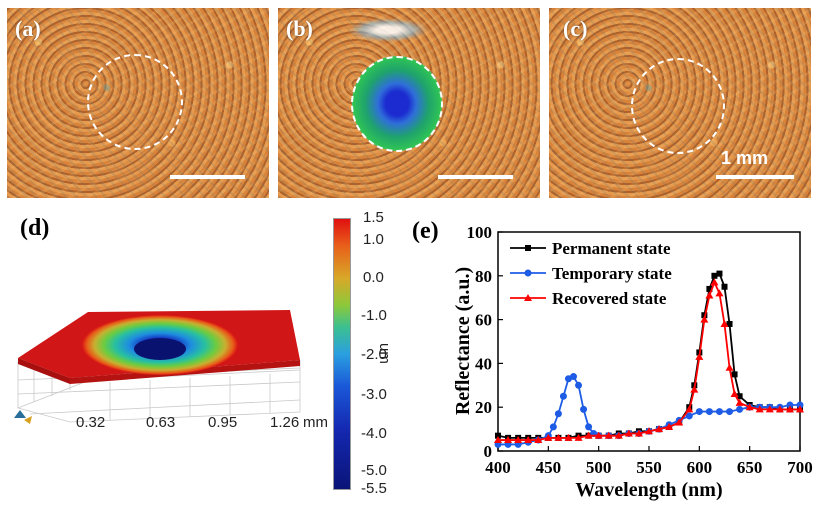 This screenshot has height=505, width=819. Describe the element at coordinates (800, 467) in the screenshot. I see `x-tick-label-6: 700` at that location.